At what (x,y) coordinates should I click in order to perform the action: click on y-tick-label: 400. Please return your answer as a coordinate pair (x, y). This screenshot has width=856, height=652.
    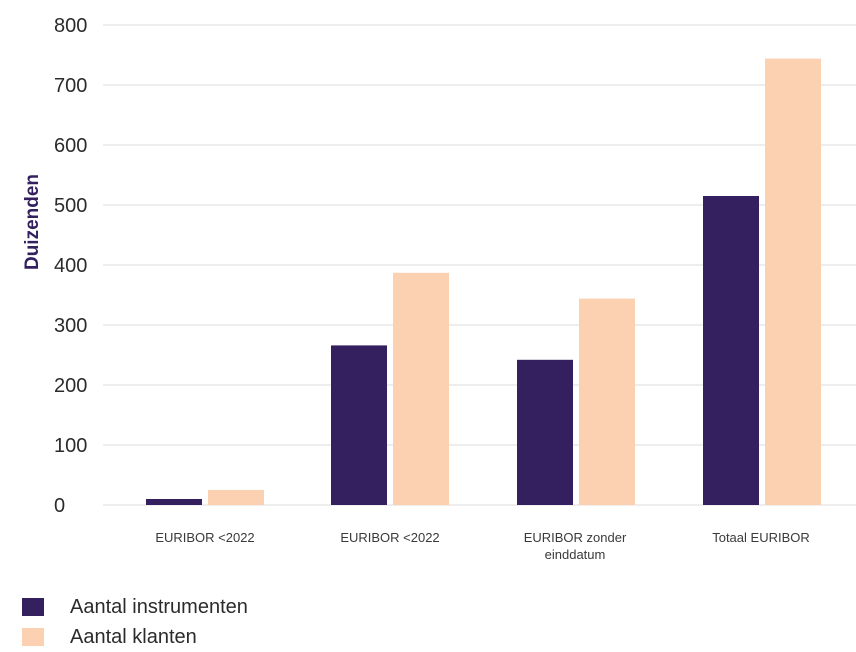
    Looking at the image, I should click on (70, 266).